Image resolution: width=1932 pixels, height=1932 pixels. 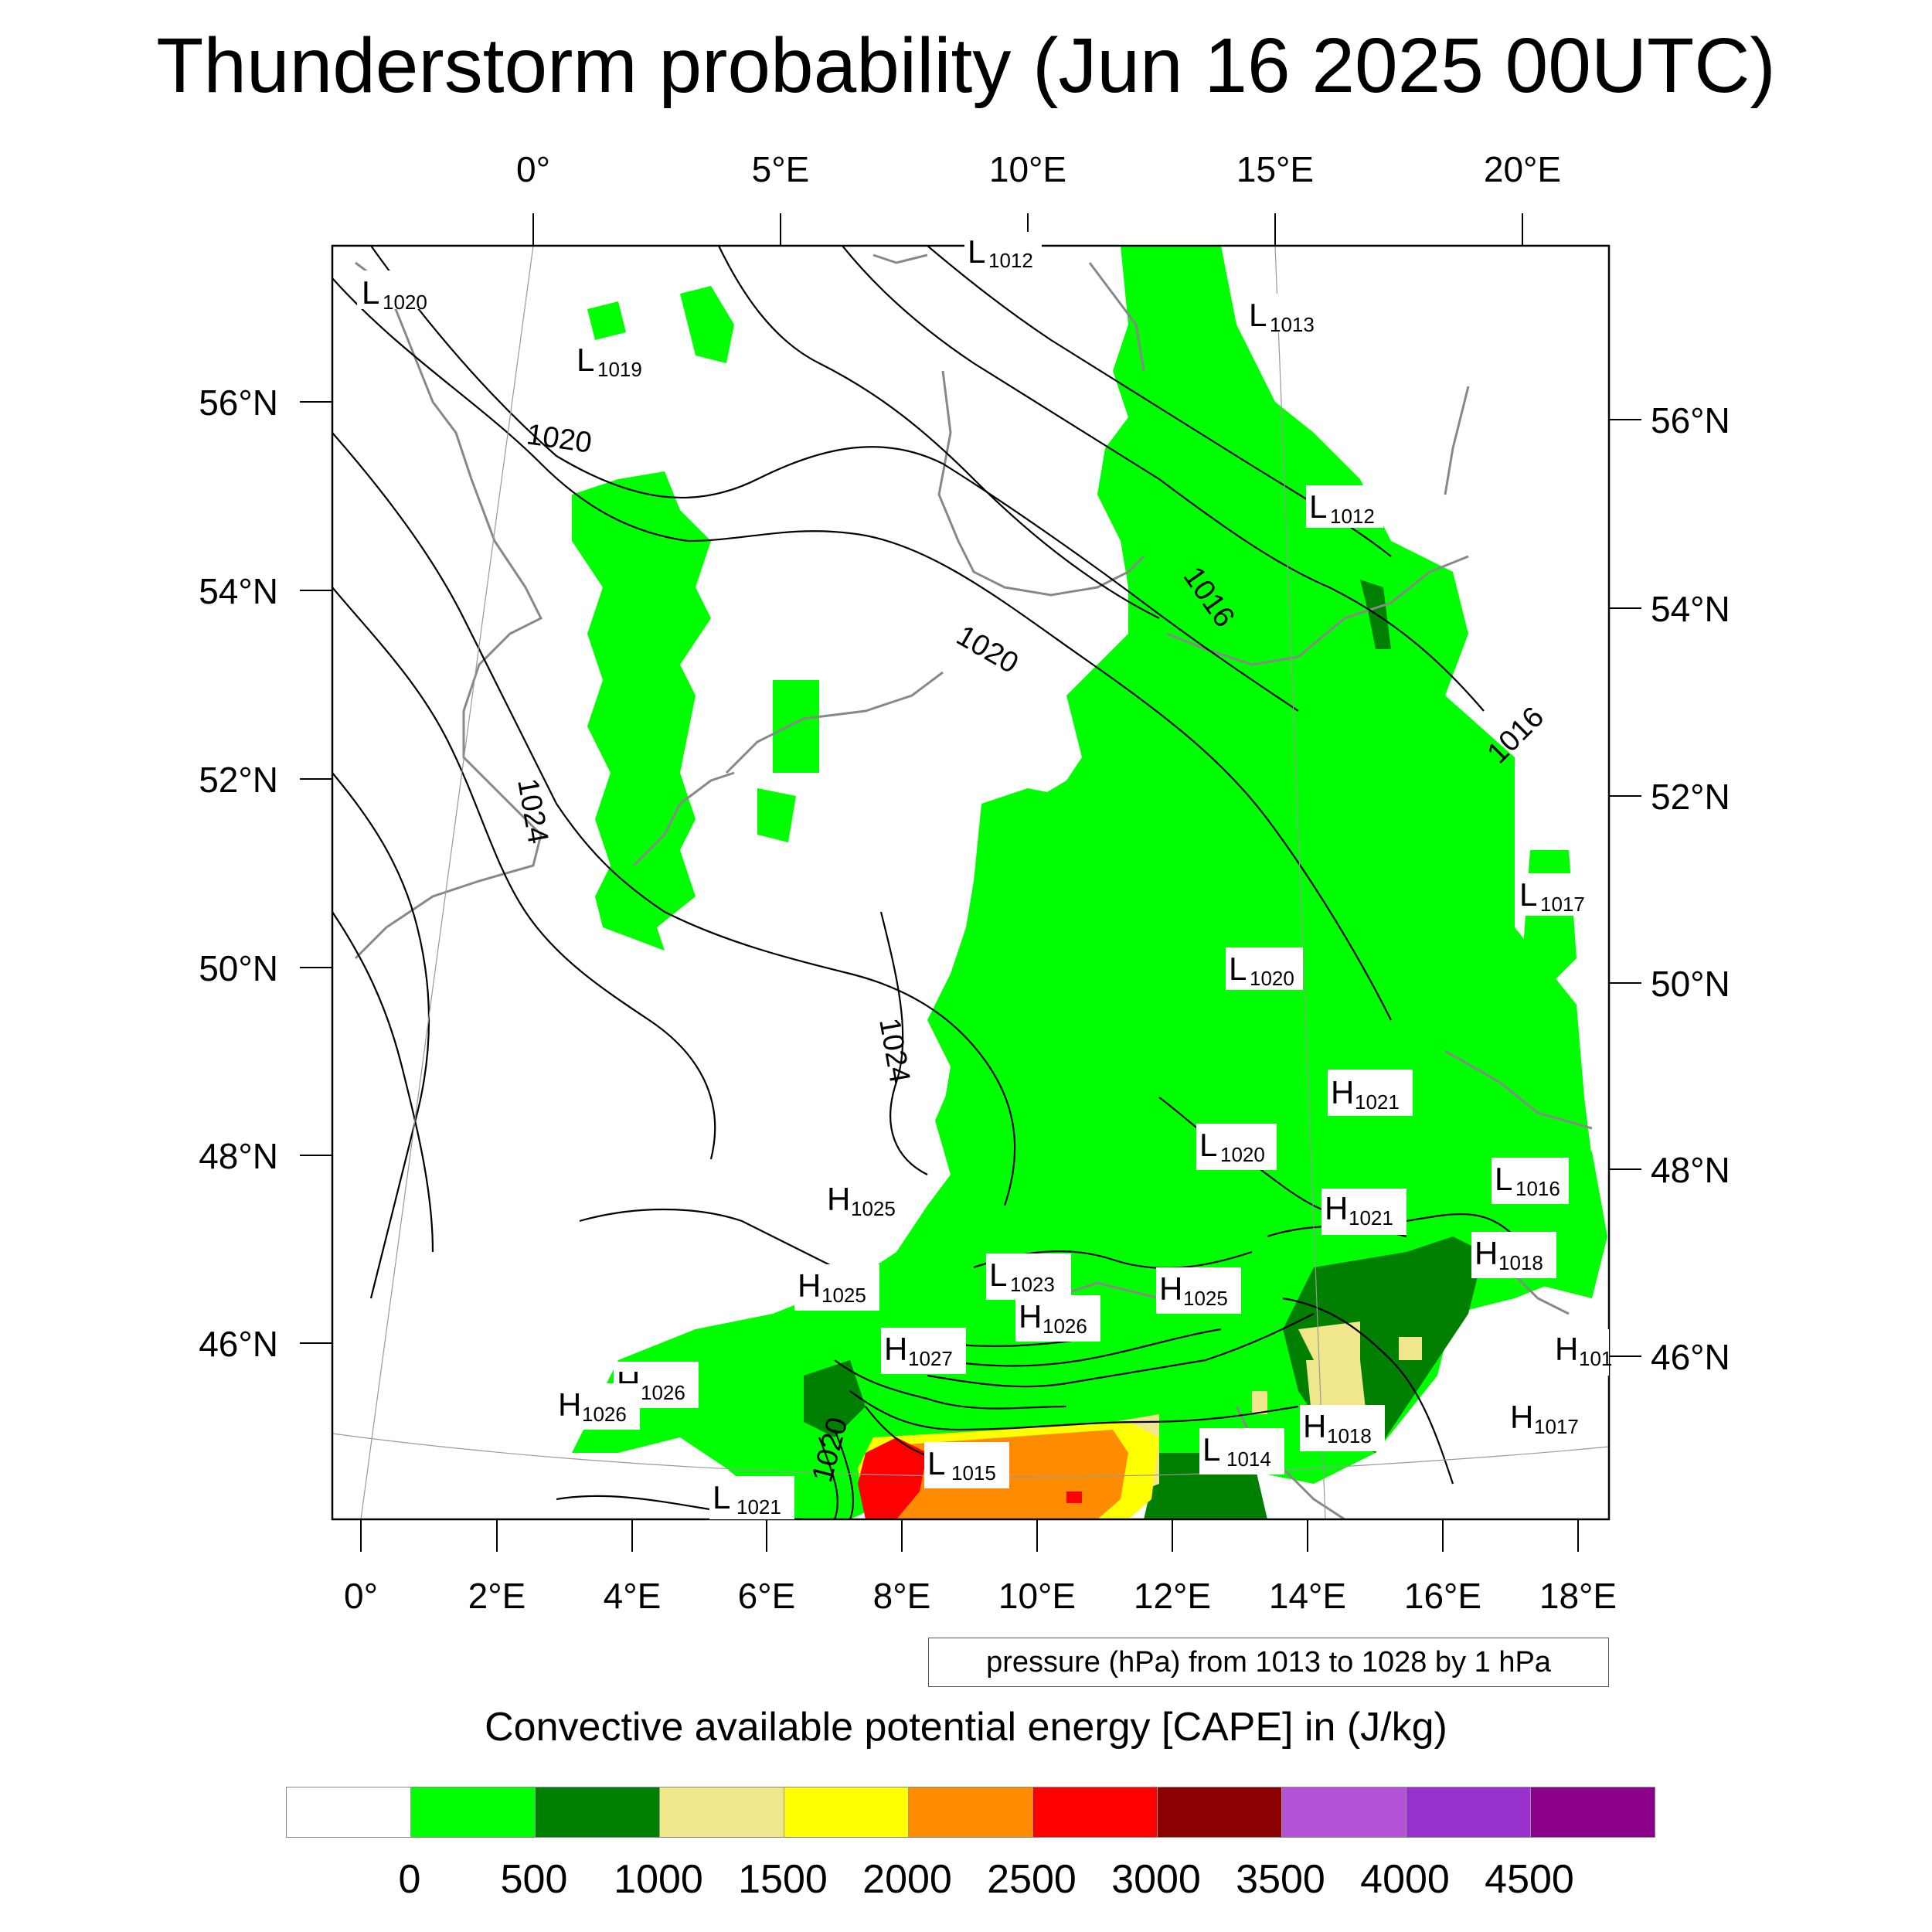 I want to click on colorbar-label: 1500, so click(x=783, y=1880).